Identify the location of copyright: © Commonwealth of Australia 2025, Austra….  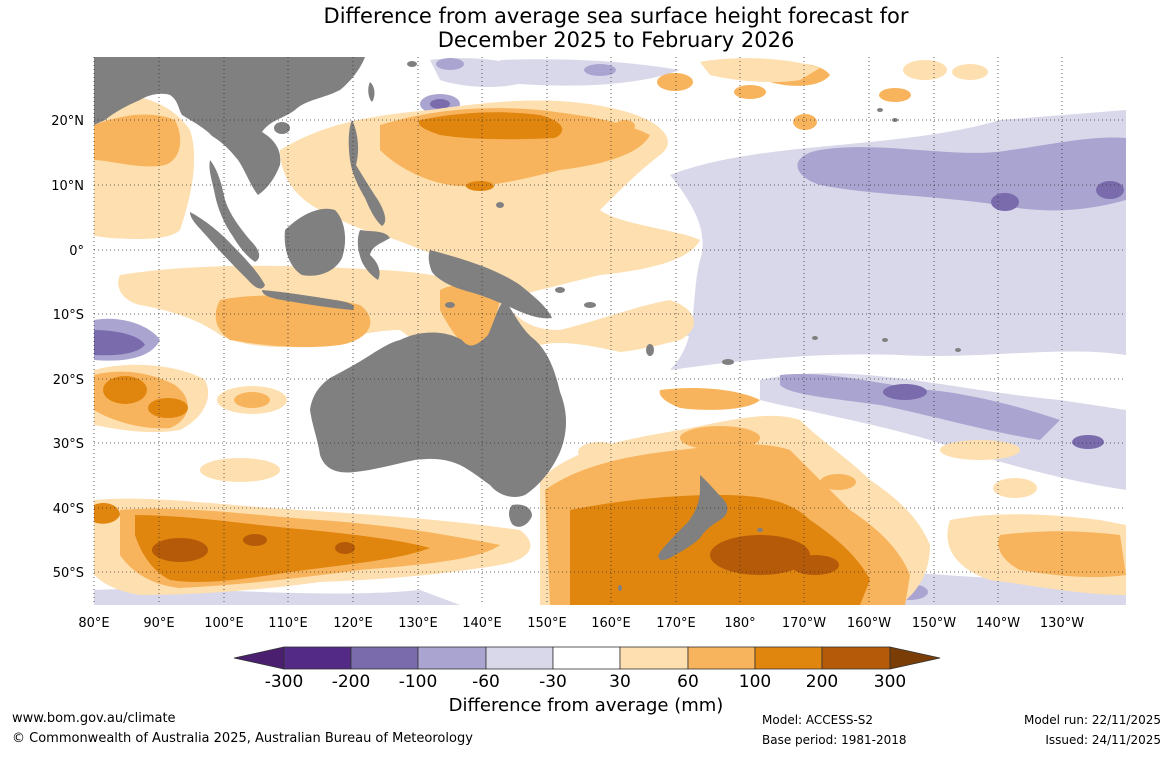
(242, 738).